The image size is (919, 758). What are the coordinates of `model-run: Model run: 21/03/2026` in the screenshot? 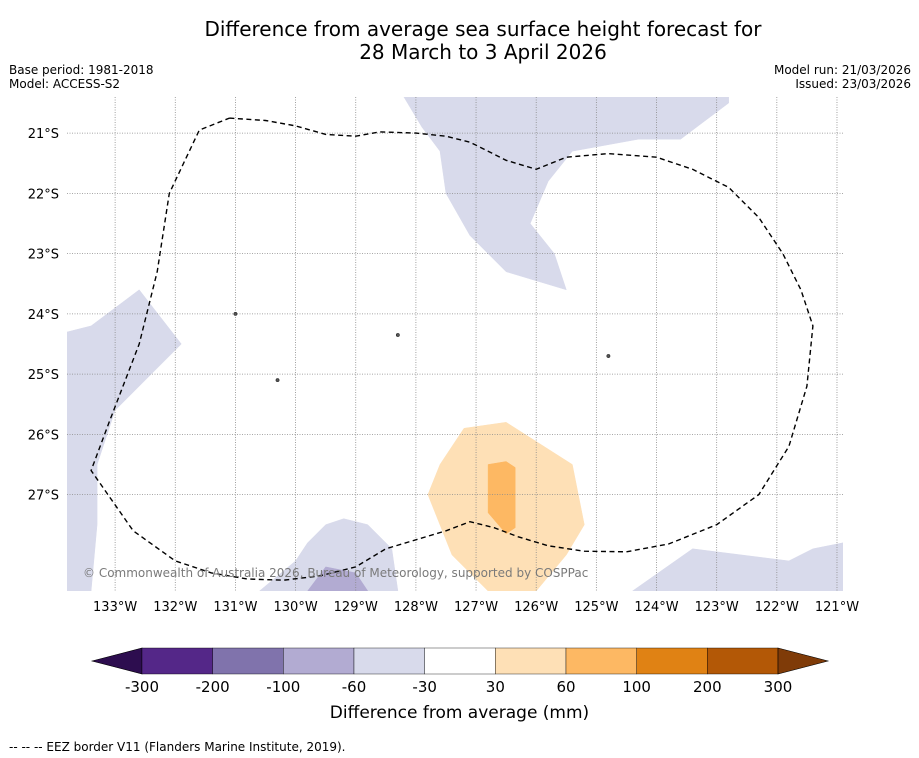 It's located at (842, 70).